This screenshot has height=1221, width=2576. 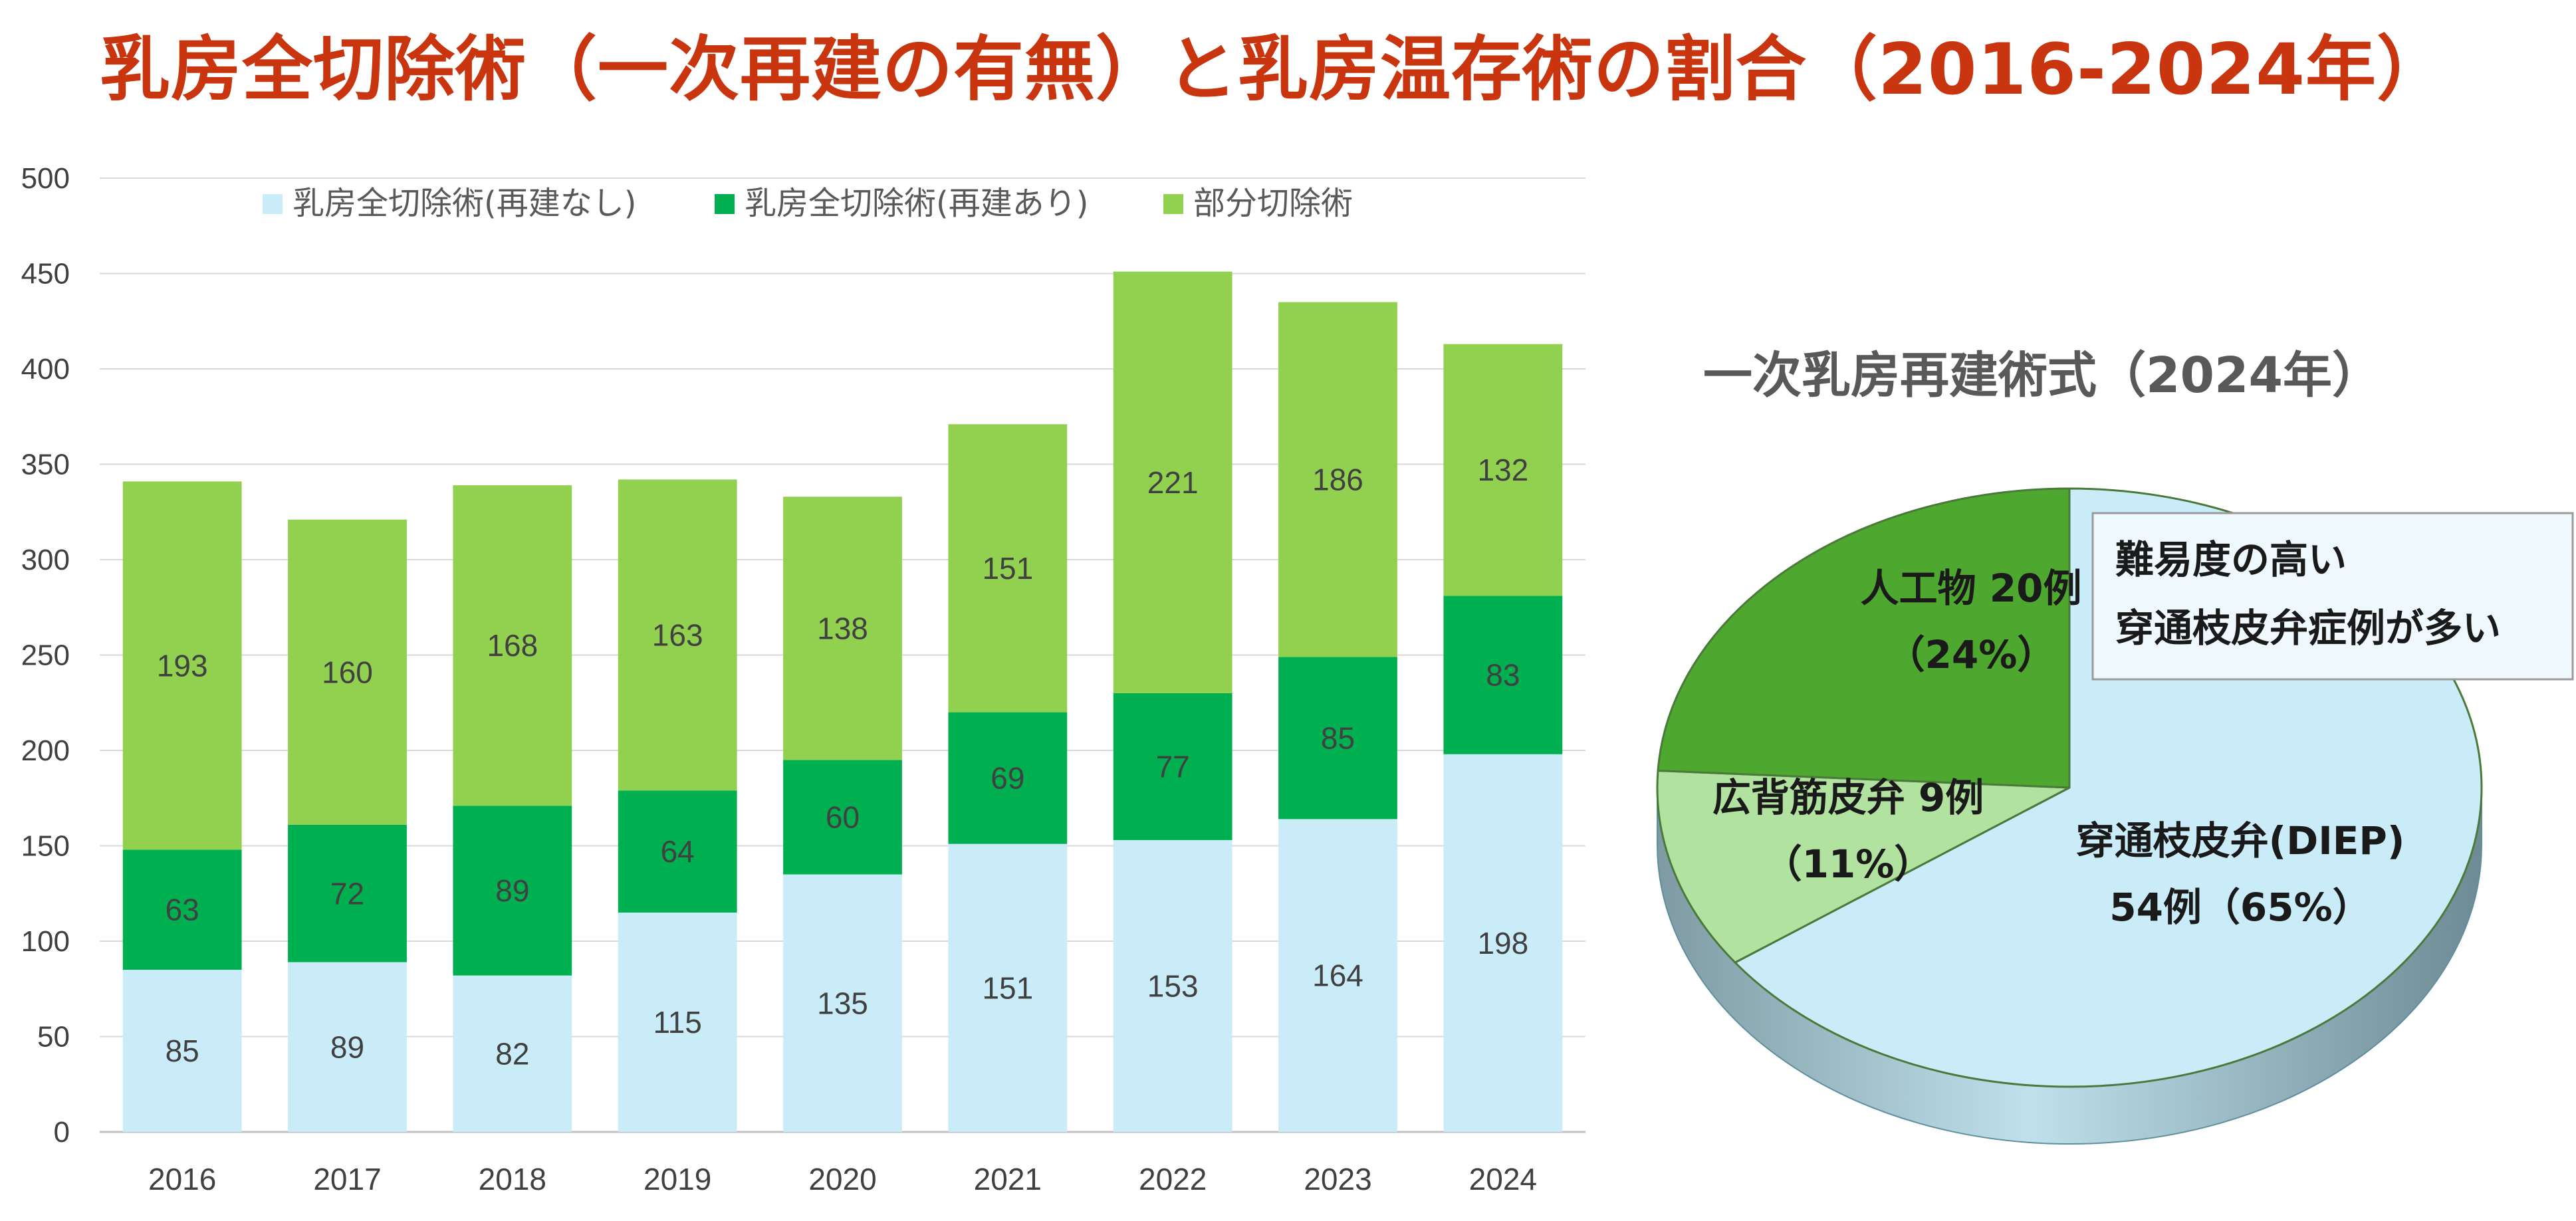 I want to click on data-label: 72, so click(x=347, y=893).